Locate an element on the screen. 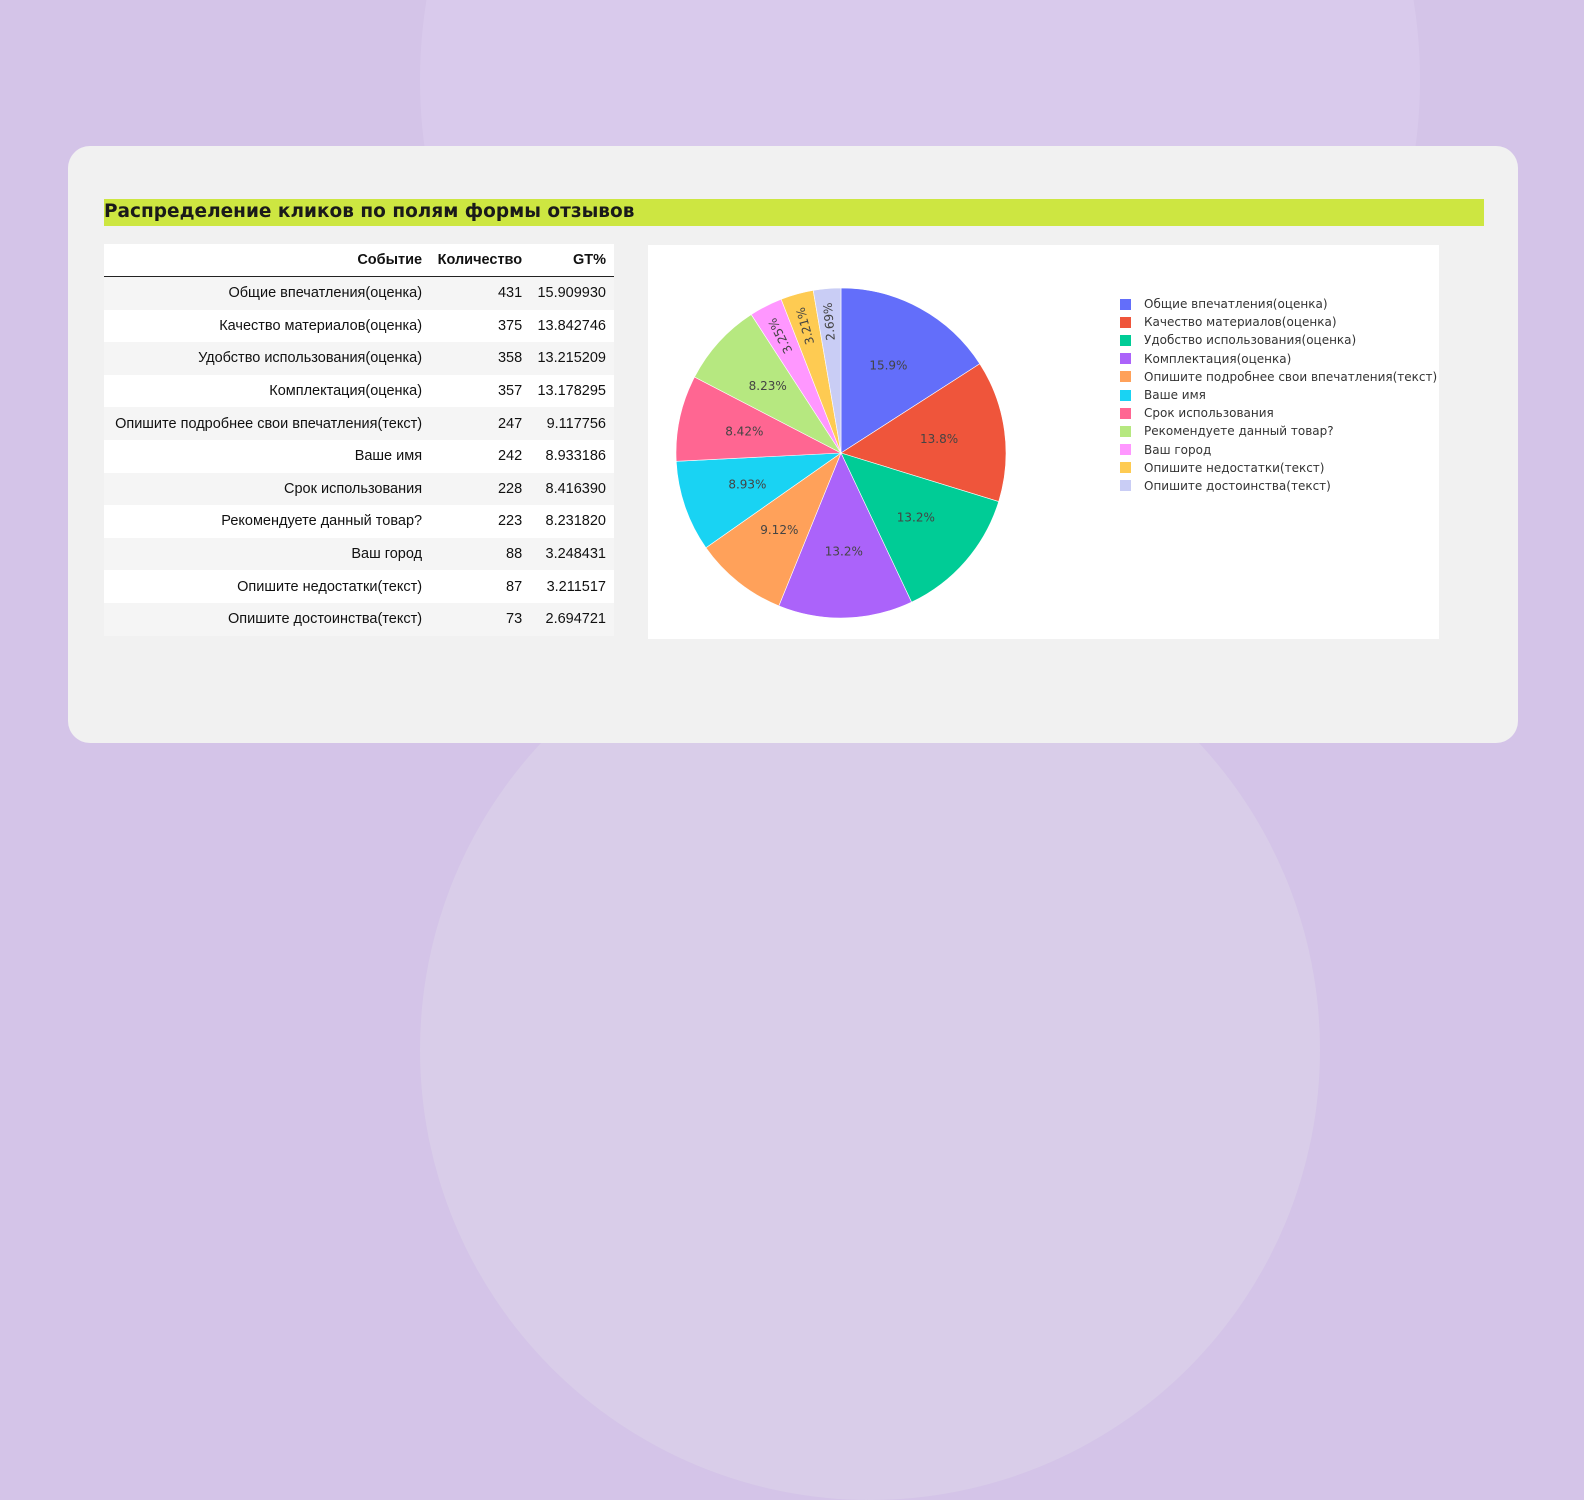 The width and height of the screenshot is (1584, 1500). table-row: Срок использования 228 8.416390 is located at coordinates (359, 489).